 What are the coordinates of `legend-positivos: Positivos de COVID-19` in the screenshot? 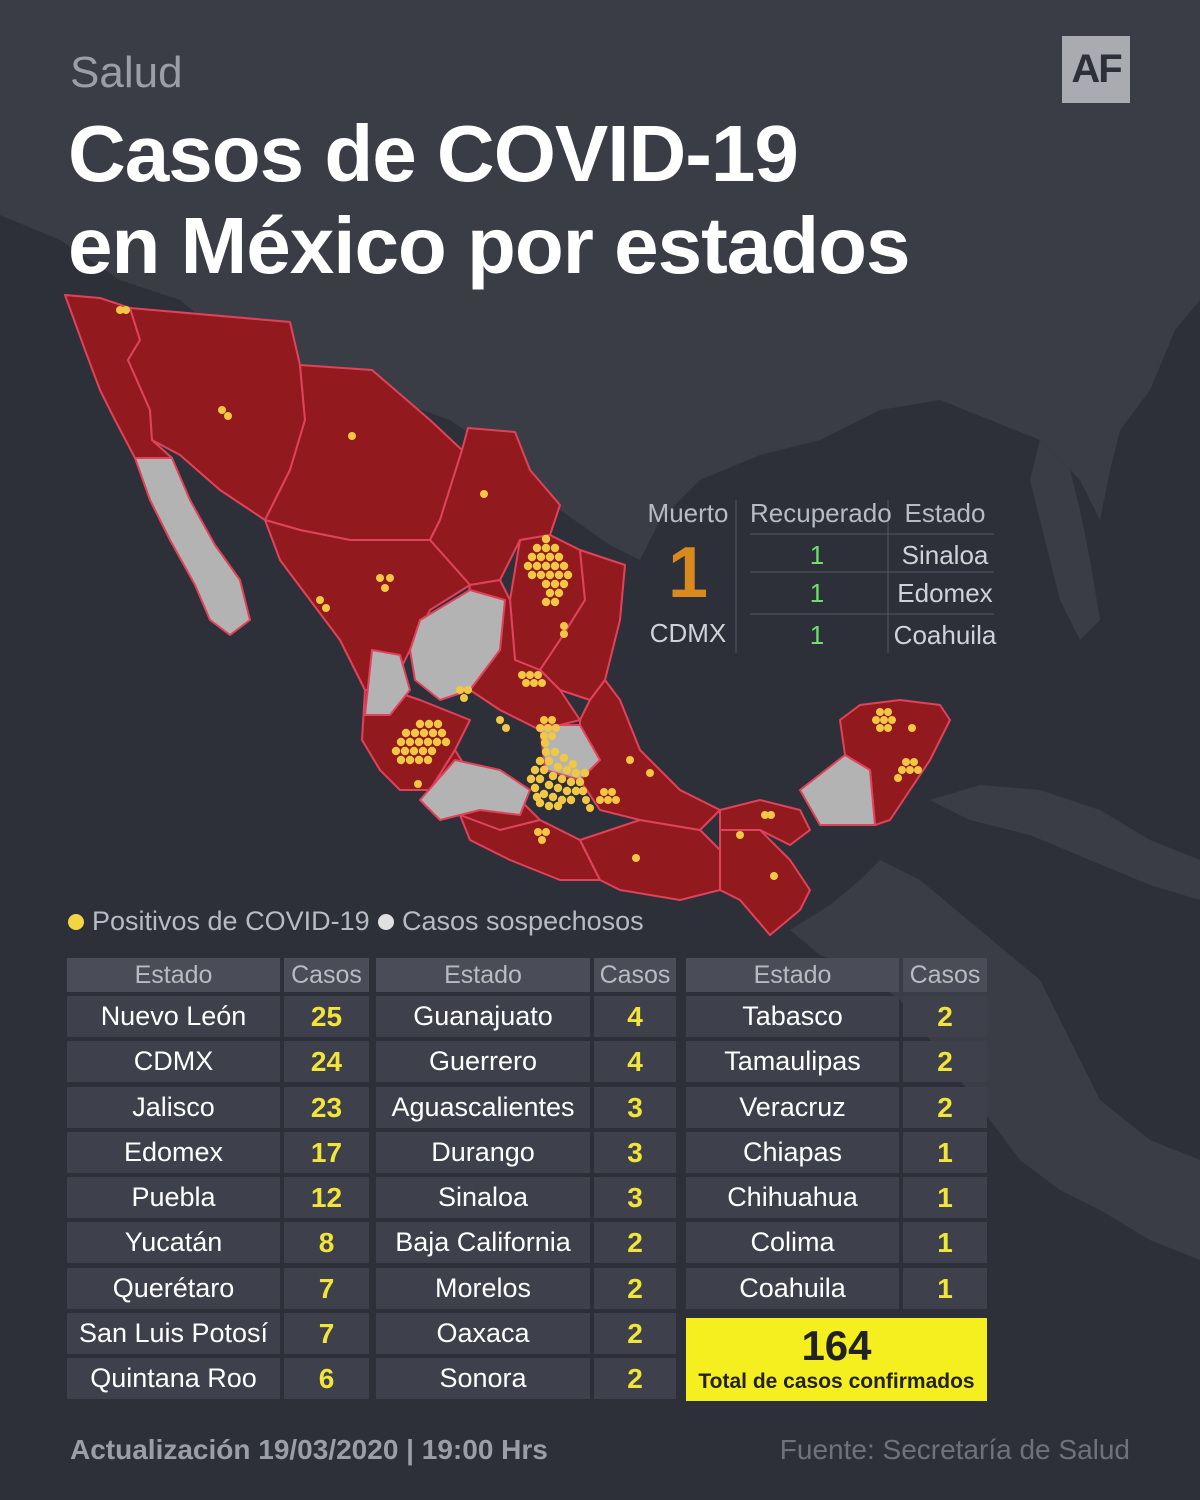 It's located at (219, 921).